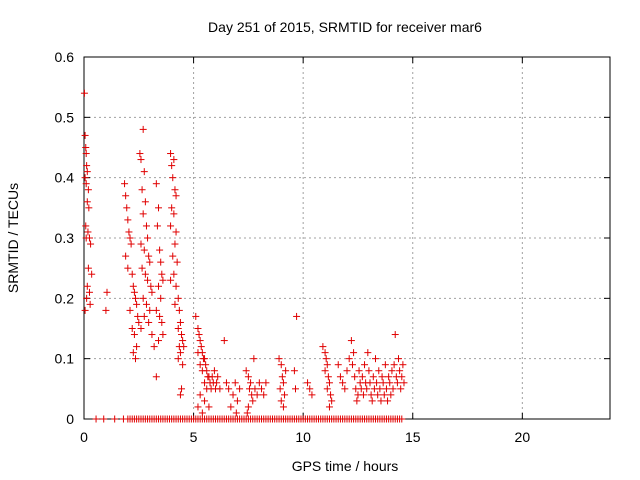  I want to click on x-tick-label: 15, so click(413, 437).